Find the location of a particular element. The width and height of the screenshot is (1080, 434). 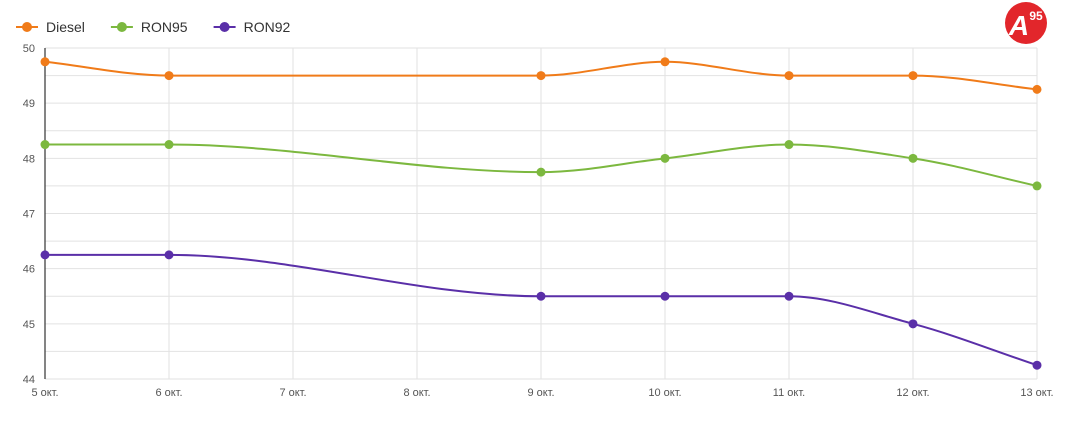

legend-item-ron92: RON92 is located at coordinates (252, 27).